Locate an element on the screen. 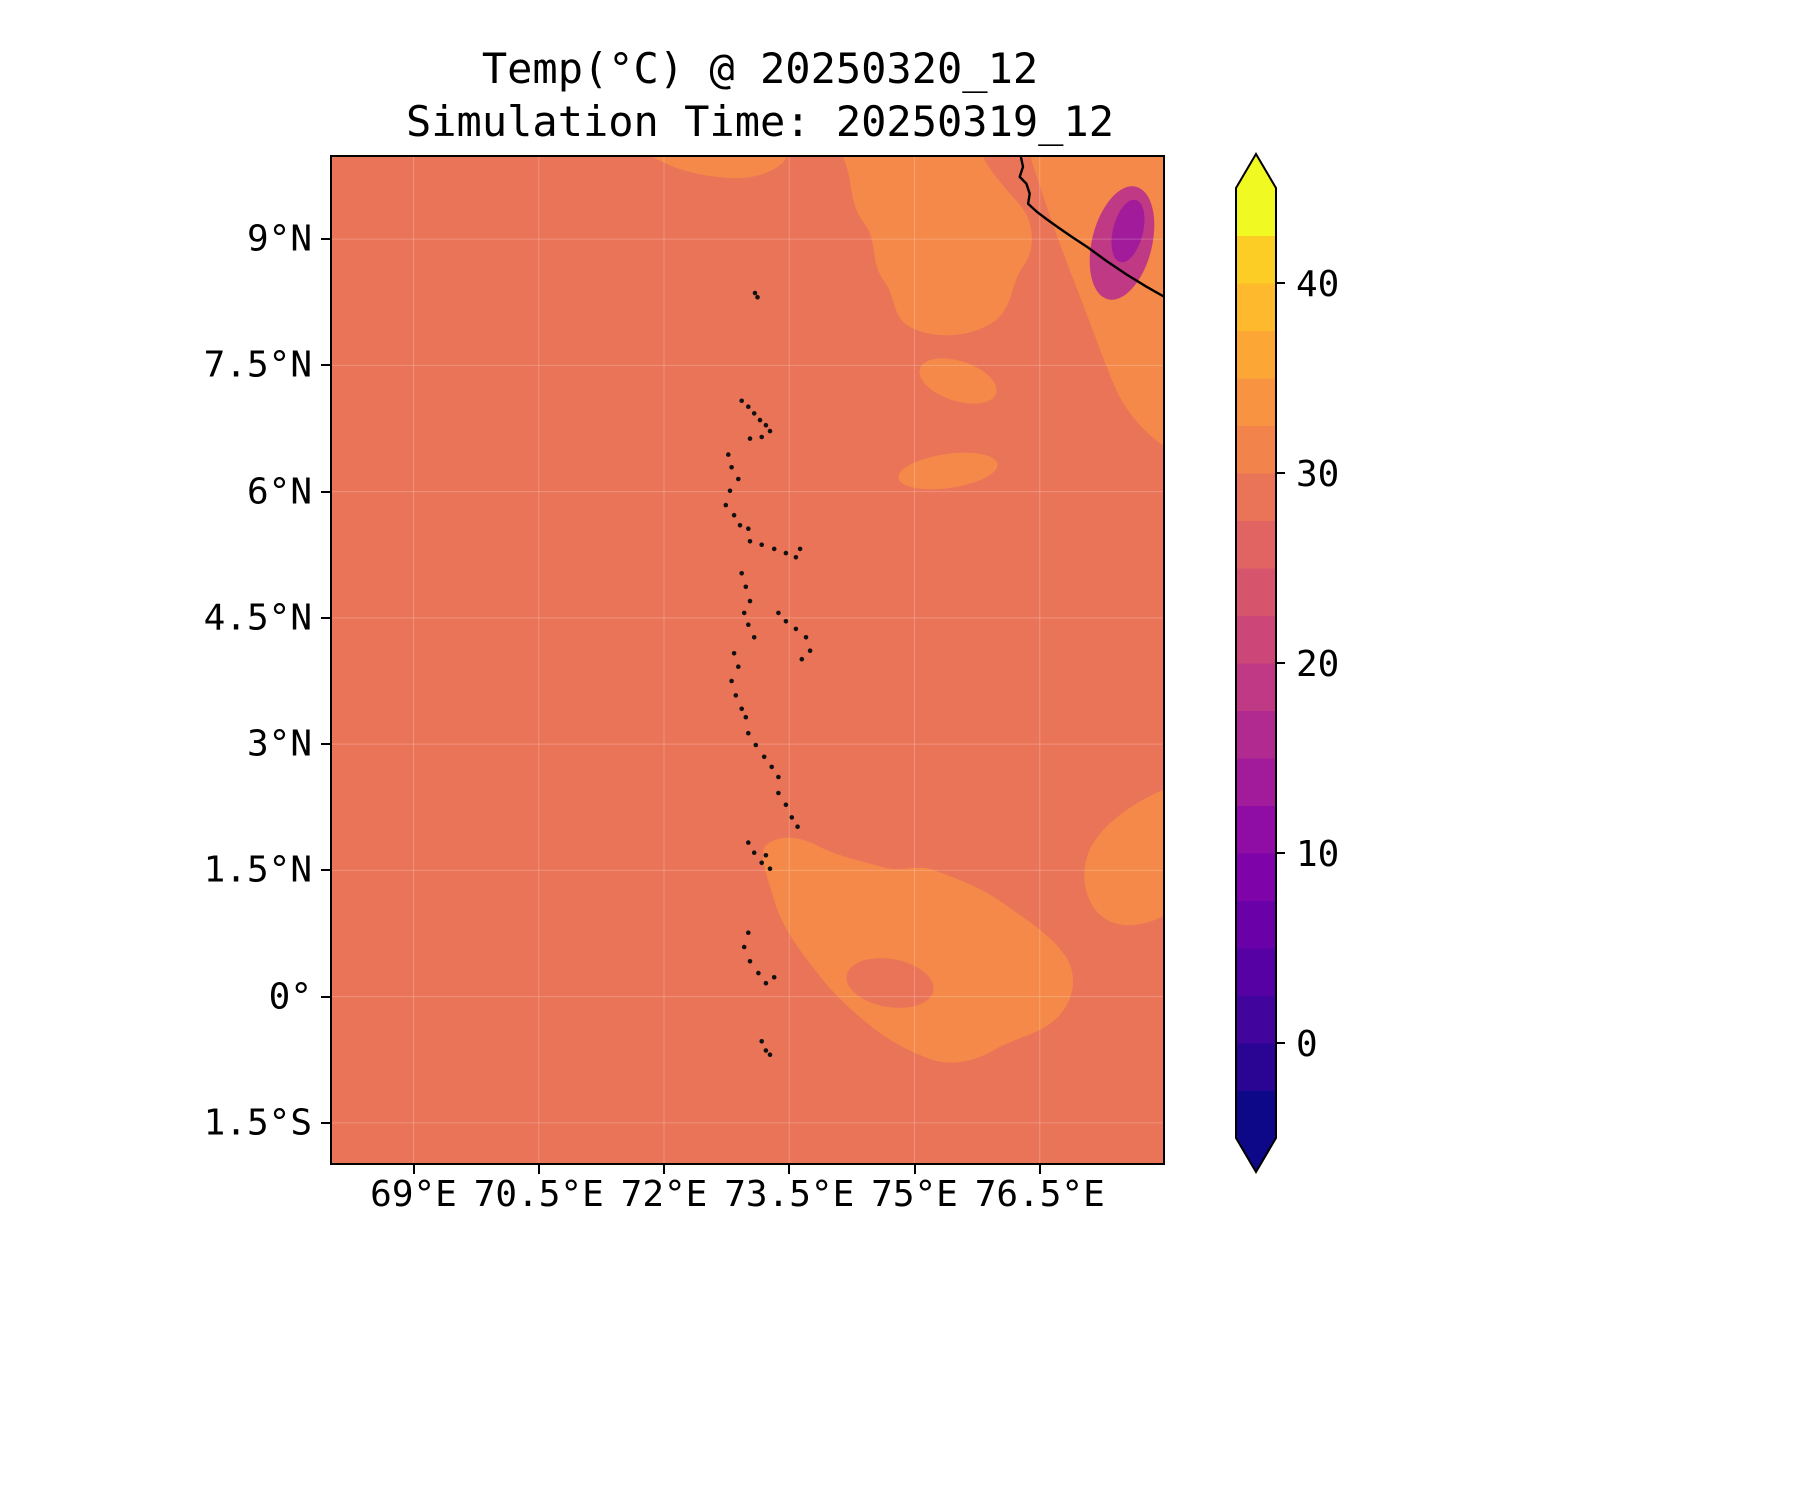 The image size is (1800, 1500). x-tick-label: 72°E is located at coordinates (664, 1194).